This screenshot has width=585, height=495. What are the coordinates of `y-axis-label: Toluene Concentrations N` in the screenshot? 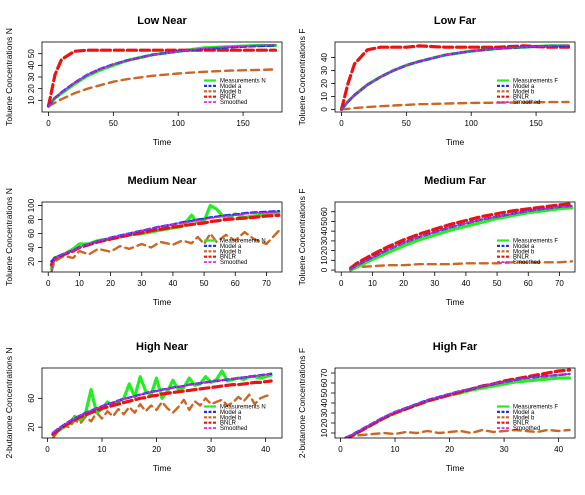 It's located at (9, 237).